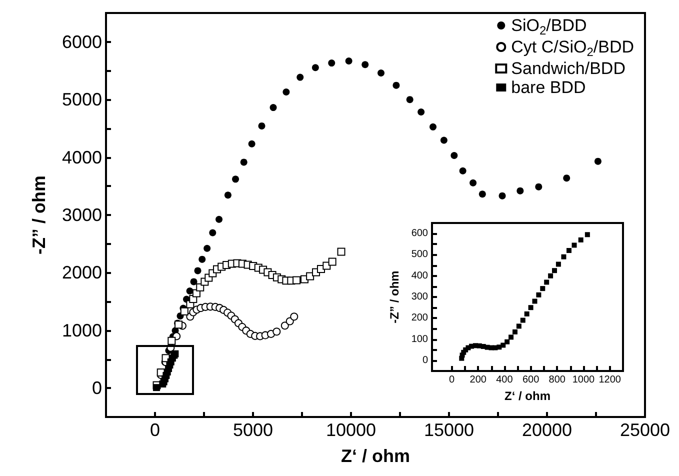 This screenshot has height=476, width=679. Describe the element at coordinates (82, 157) in the screenshot. I see `y-tick-label: 4000` at that location.